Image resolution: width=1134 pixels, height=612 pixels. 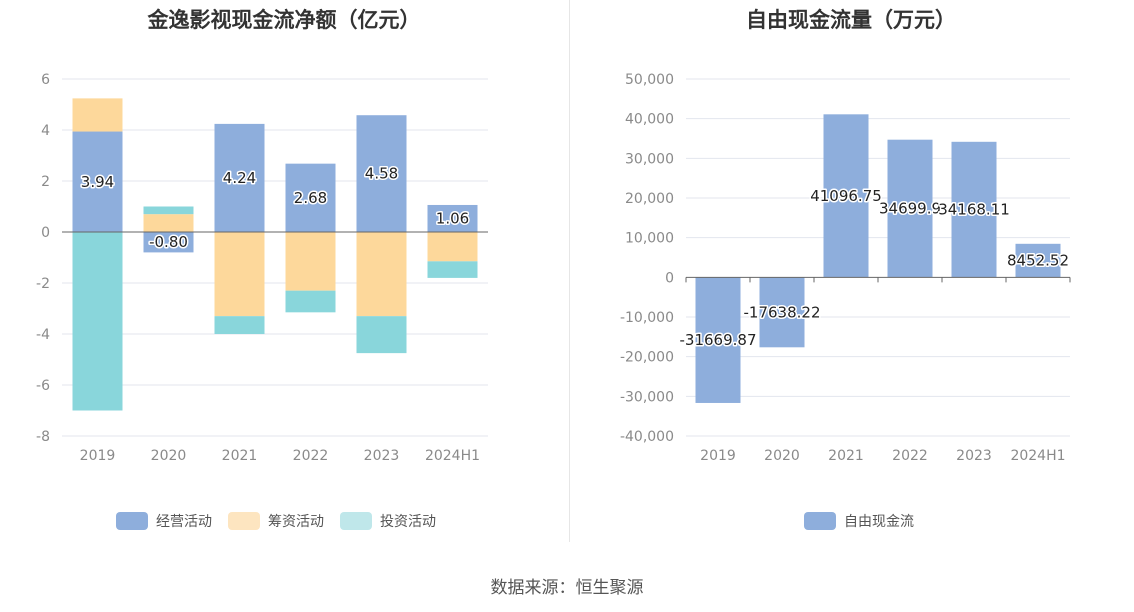 I want to click on left-bar-2024H1-s2, so click(x=452, y=269).